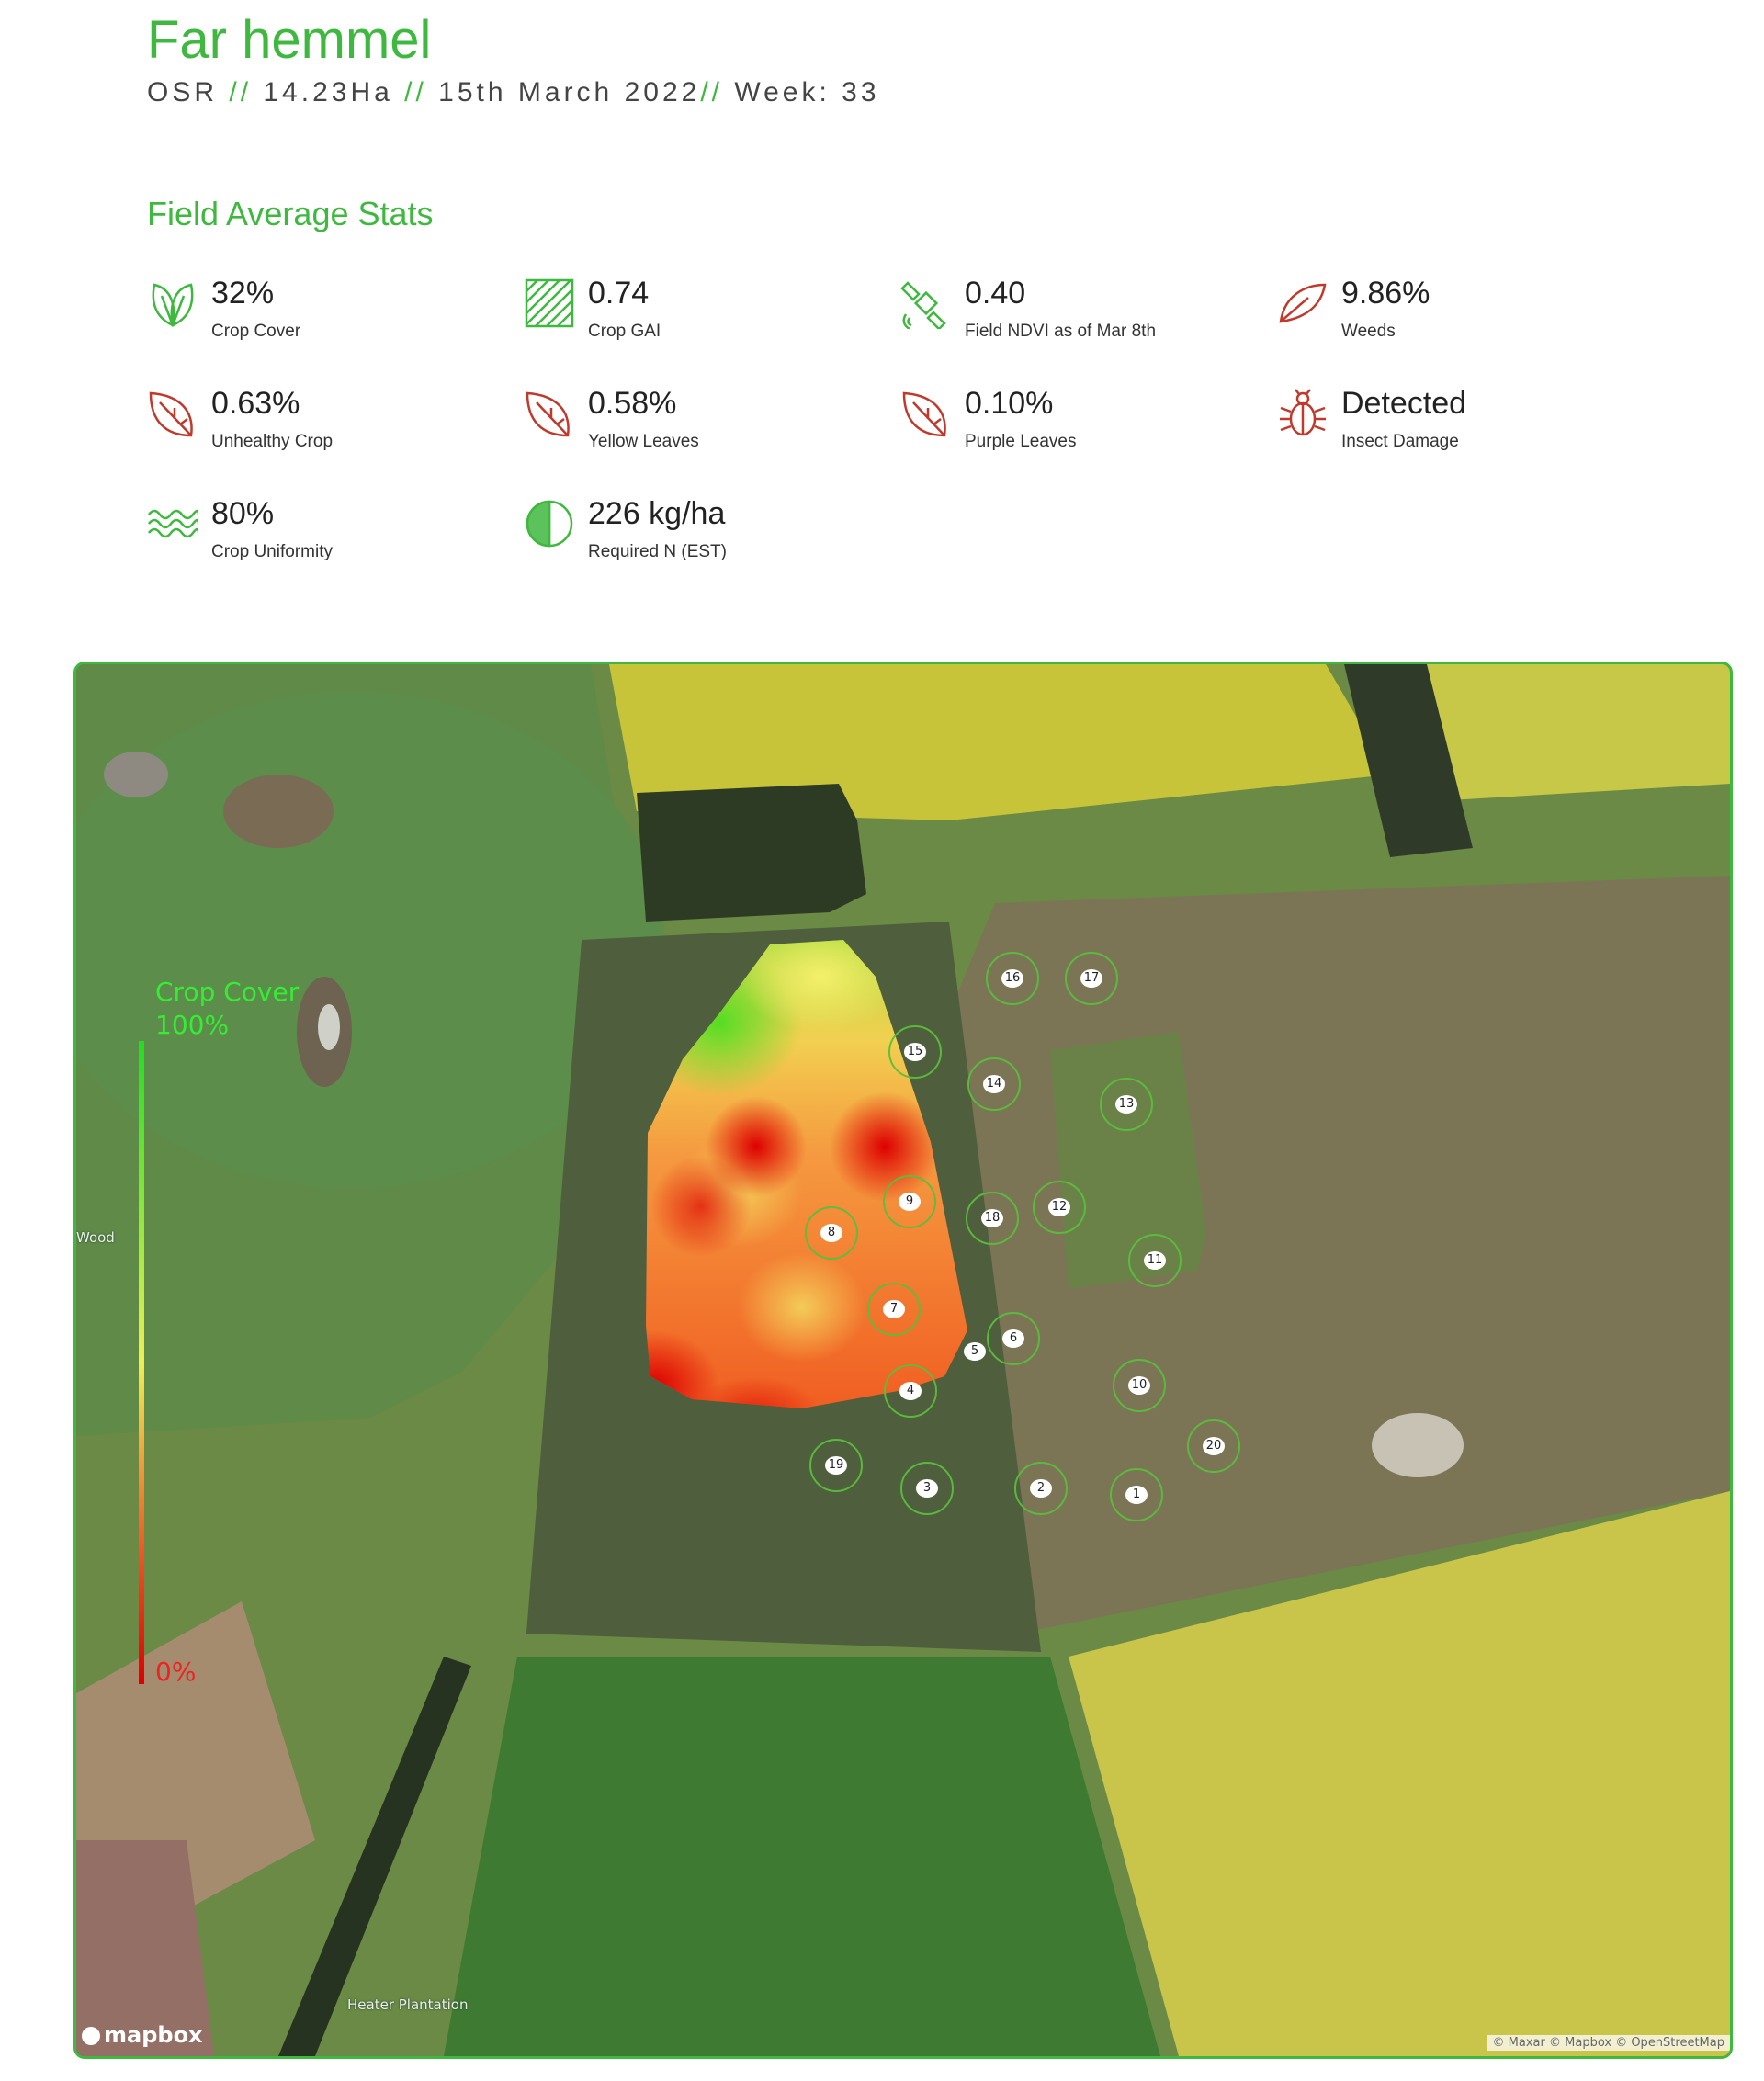 The width and height of the screenshot is (1764, 2081). What do you see at coordinates (894, 1310) in the screenshot?
I see `sample-point: 7` at bounding box center [894, 1310].